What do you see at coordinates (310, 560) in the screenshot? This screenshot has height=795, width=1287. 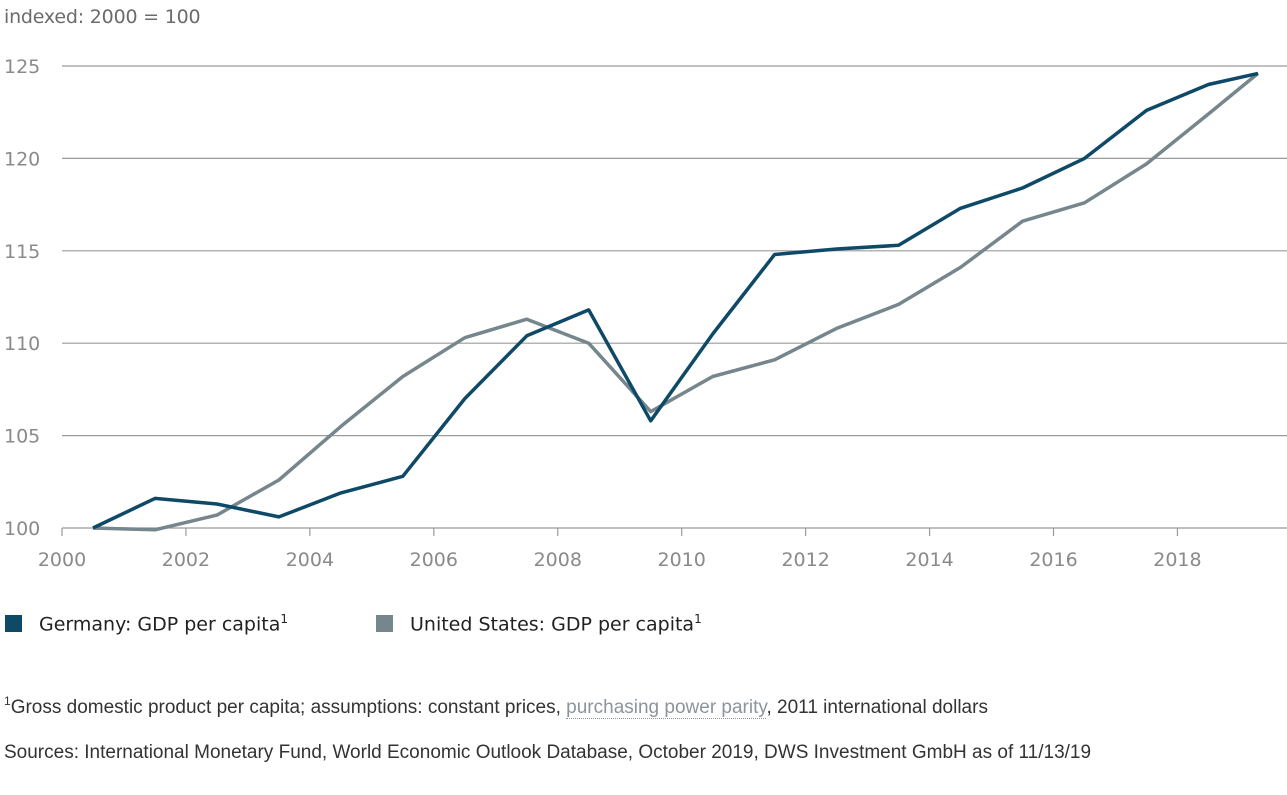 I see `x-tick-label: 2004` at bounding box center [310, 560].